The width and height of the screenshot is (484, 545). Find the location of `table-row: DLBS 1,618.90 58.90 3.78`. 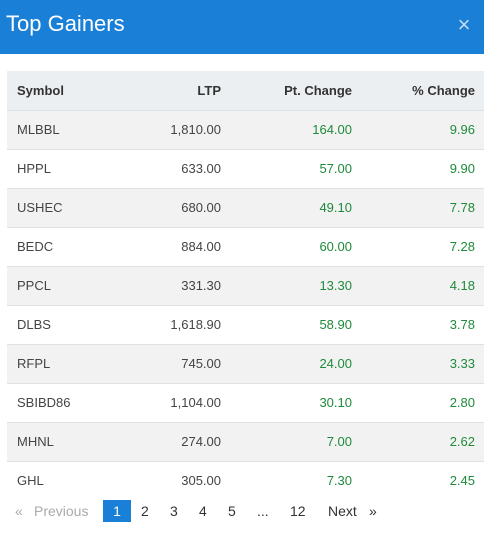

table-row: DLBS 1,618.90 58.90 3.78 is located at coordinates (245, 324).